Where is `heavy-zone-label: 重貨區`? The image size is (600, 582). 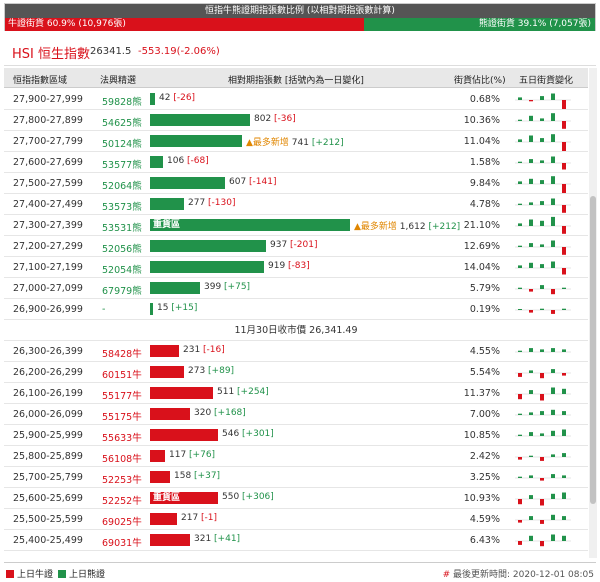
heavy-zone-label: 重貨區 is located at coordinates (167, 498).